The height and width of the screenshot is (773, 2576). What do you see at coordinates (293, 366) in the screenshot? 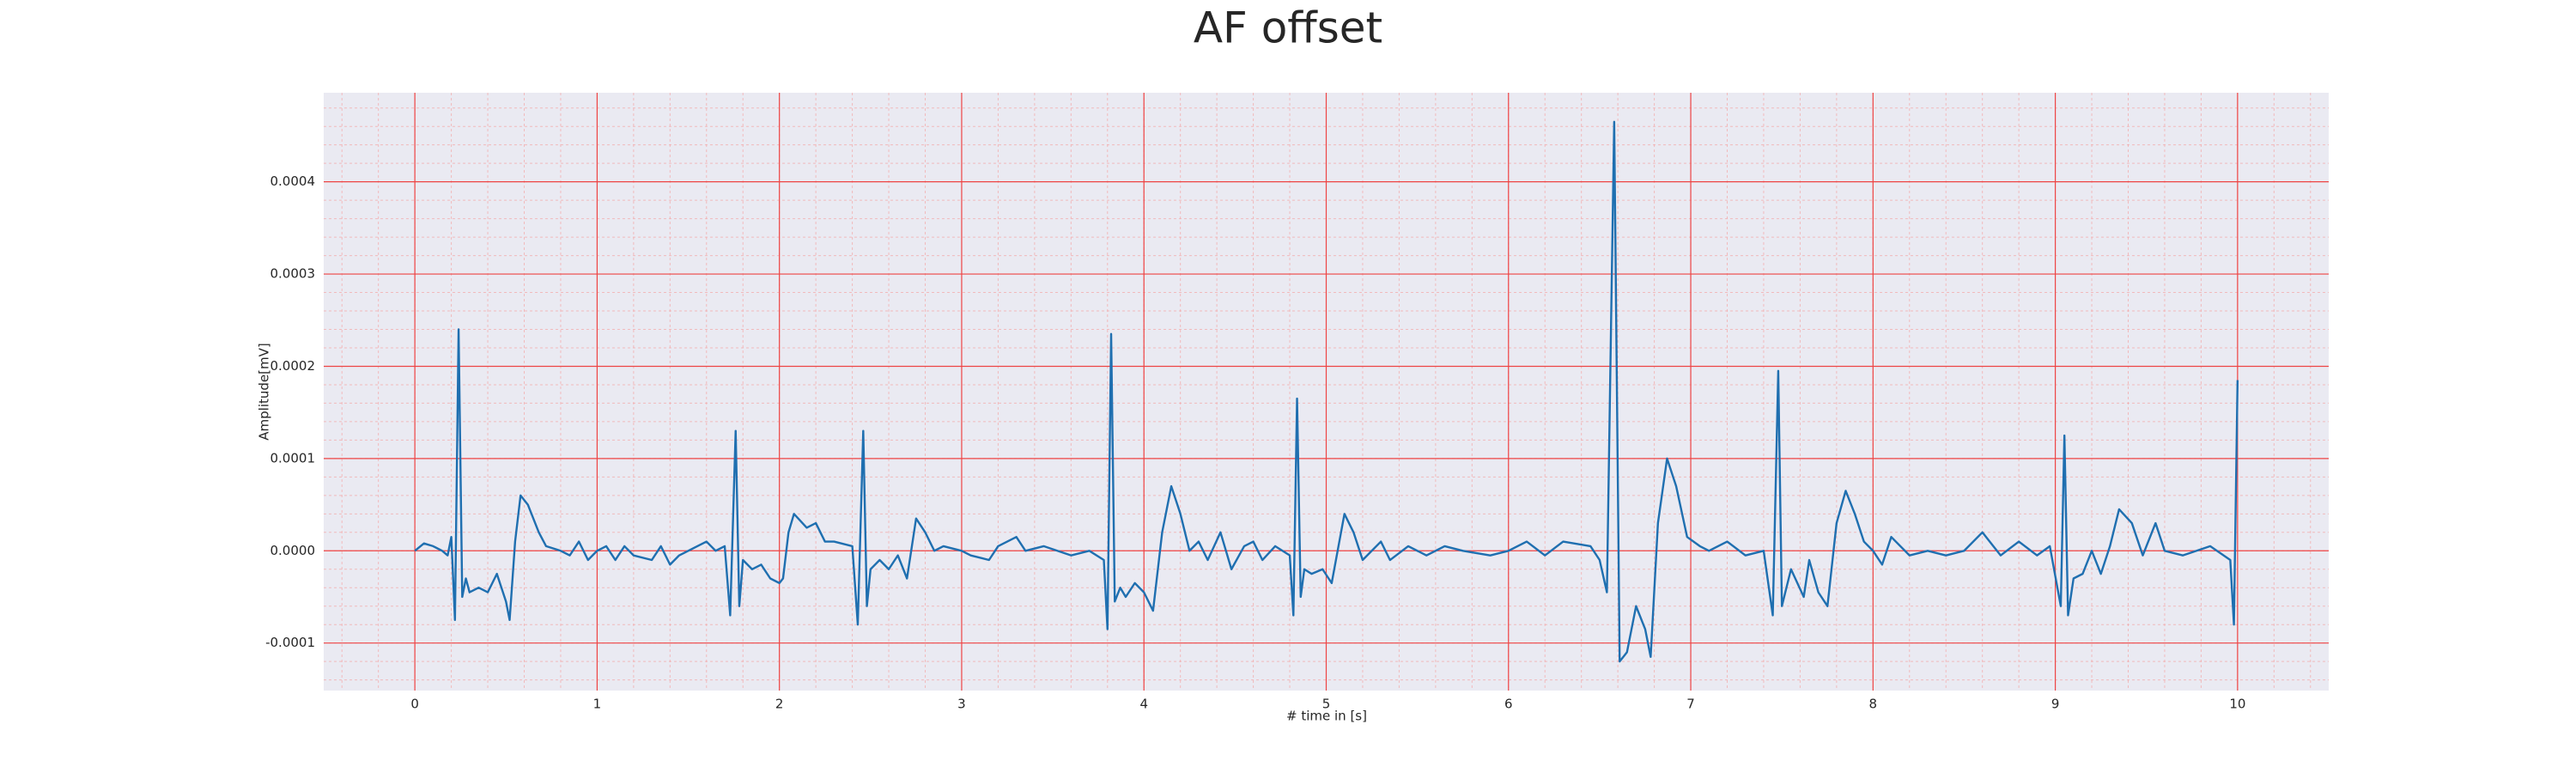
I see `y-tick-label: 0.0002` at bounding box center [293, 366].